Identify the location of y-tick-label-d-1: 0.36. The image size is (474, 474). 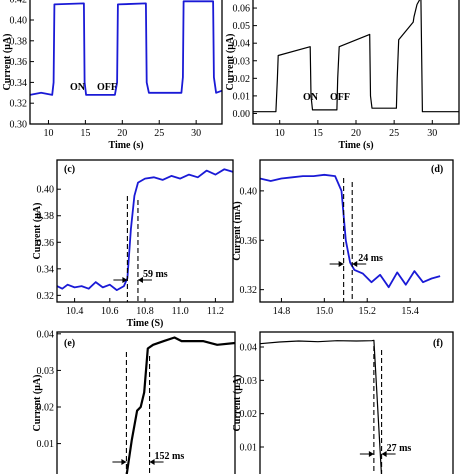
(249, 241).